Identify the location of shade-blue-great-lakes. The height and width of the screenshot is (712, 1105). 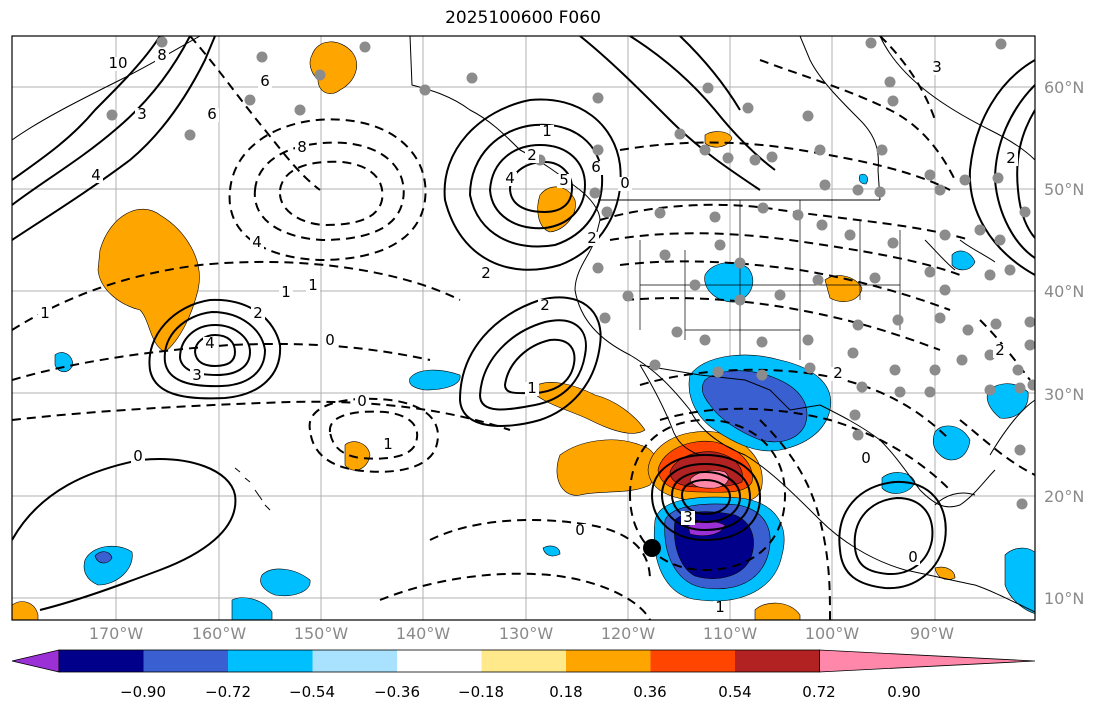
(963, 260).